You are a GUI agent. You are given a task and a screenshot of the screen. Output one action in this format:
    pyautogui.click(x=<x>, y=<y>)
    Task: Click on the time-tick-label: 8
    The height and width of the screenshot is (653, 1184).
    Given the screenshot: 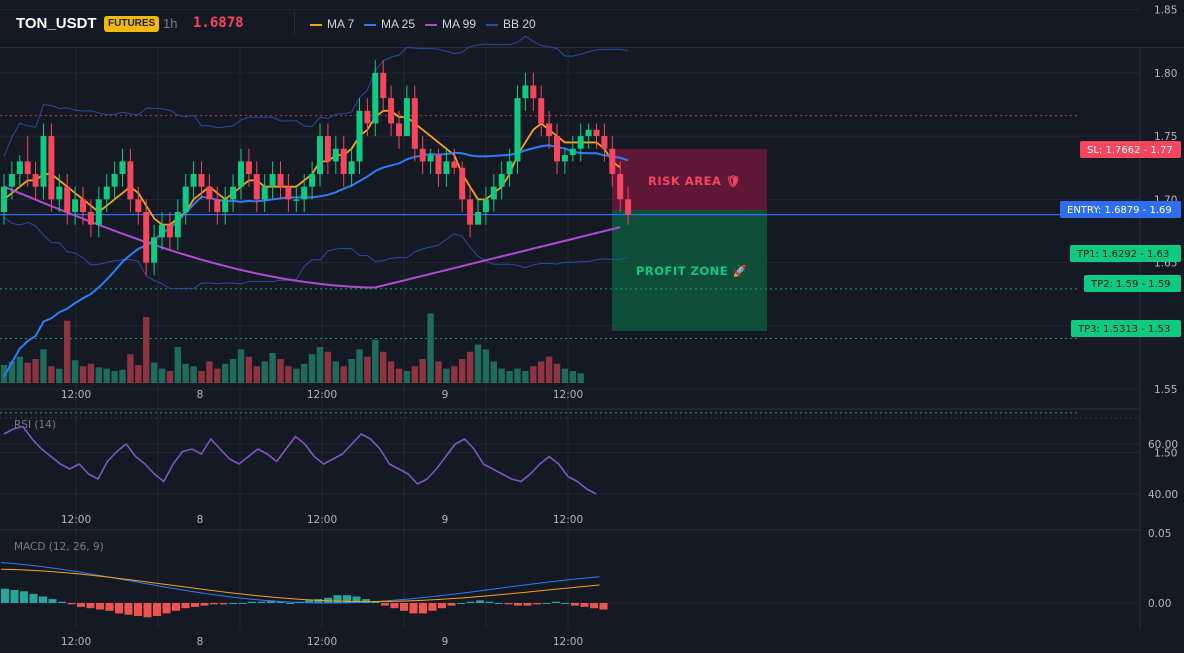 What is the action you would take?
    pyautogui.click(x=200, y=642)
    